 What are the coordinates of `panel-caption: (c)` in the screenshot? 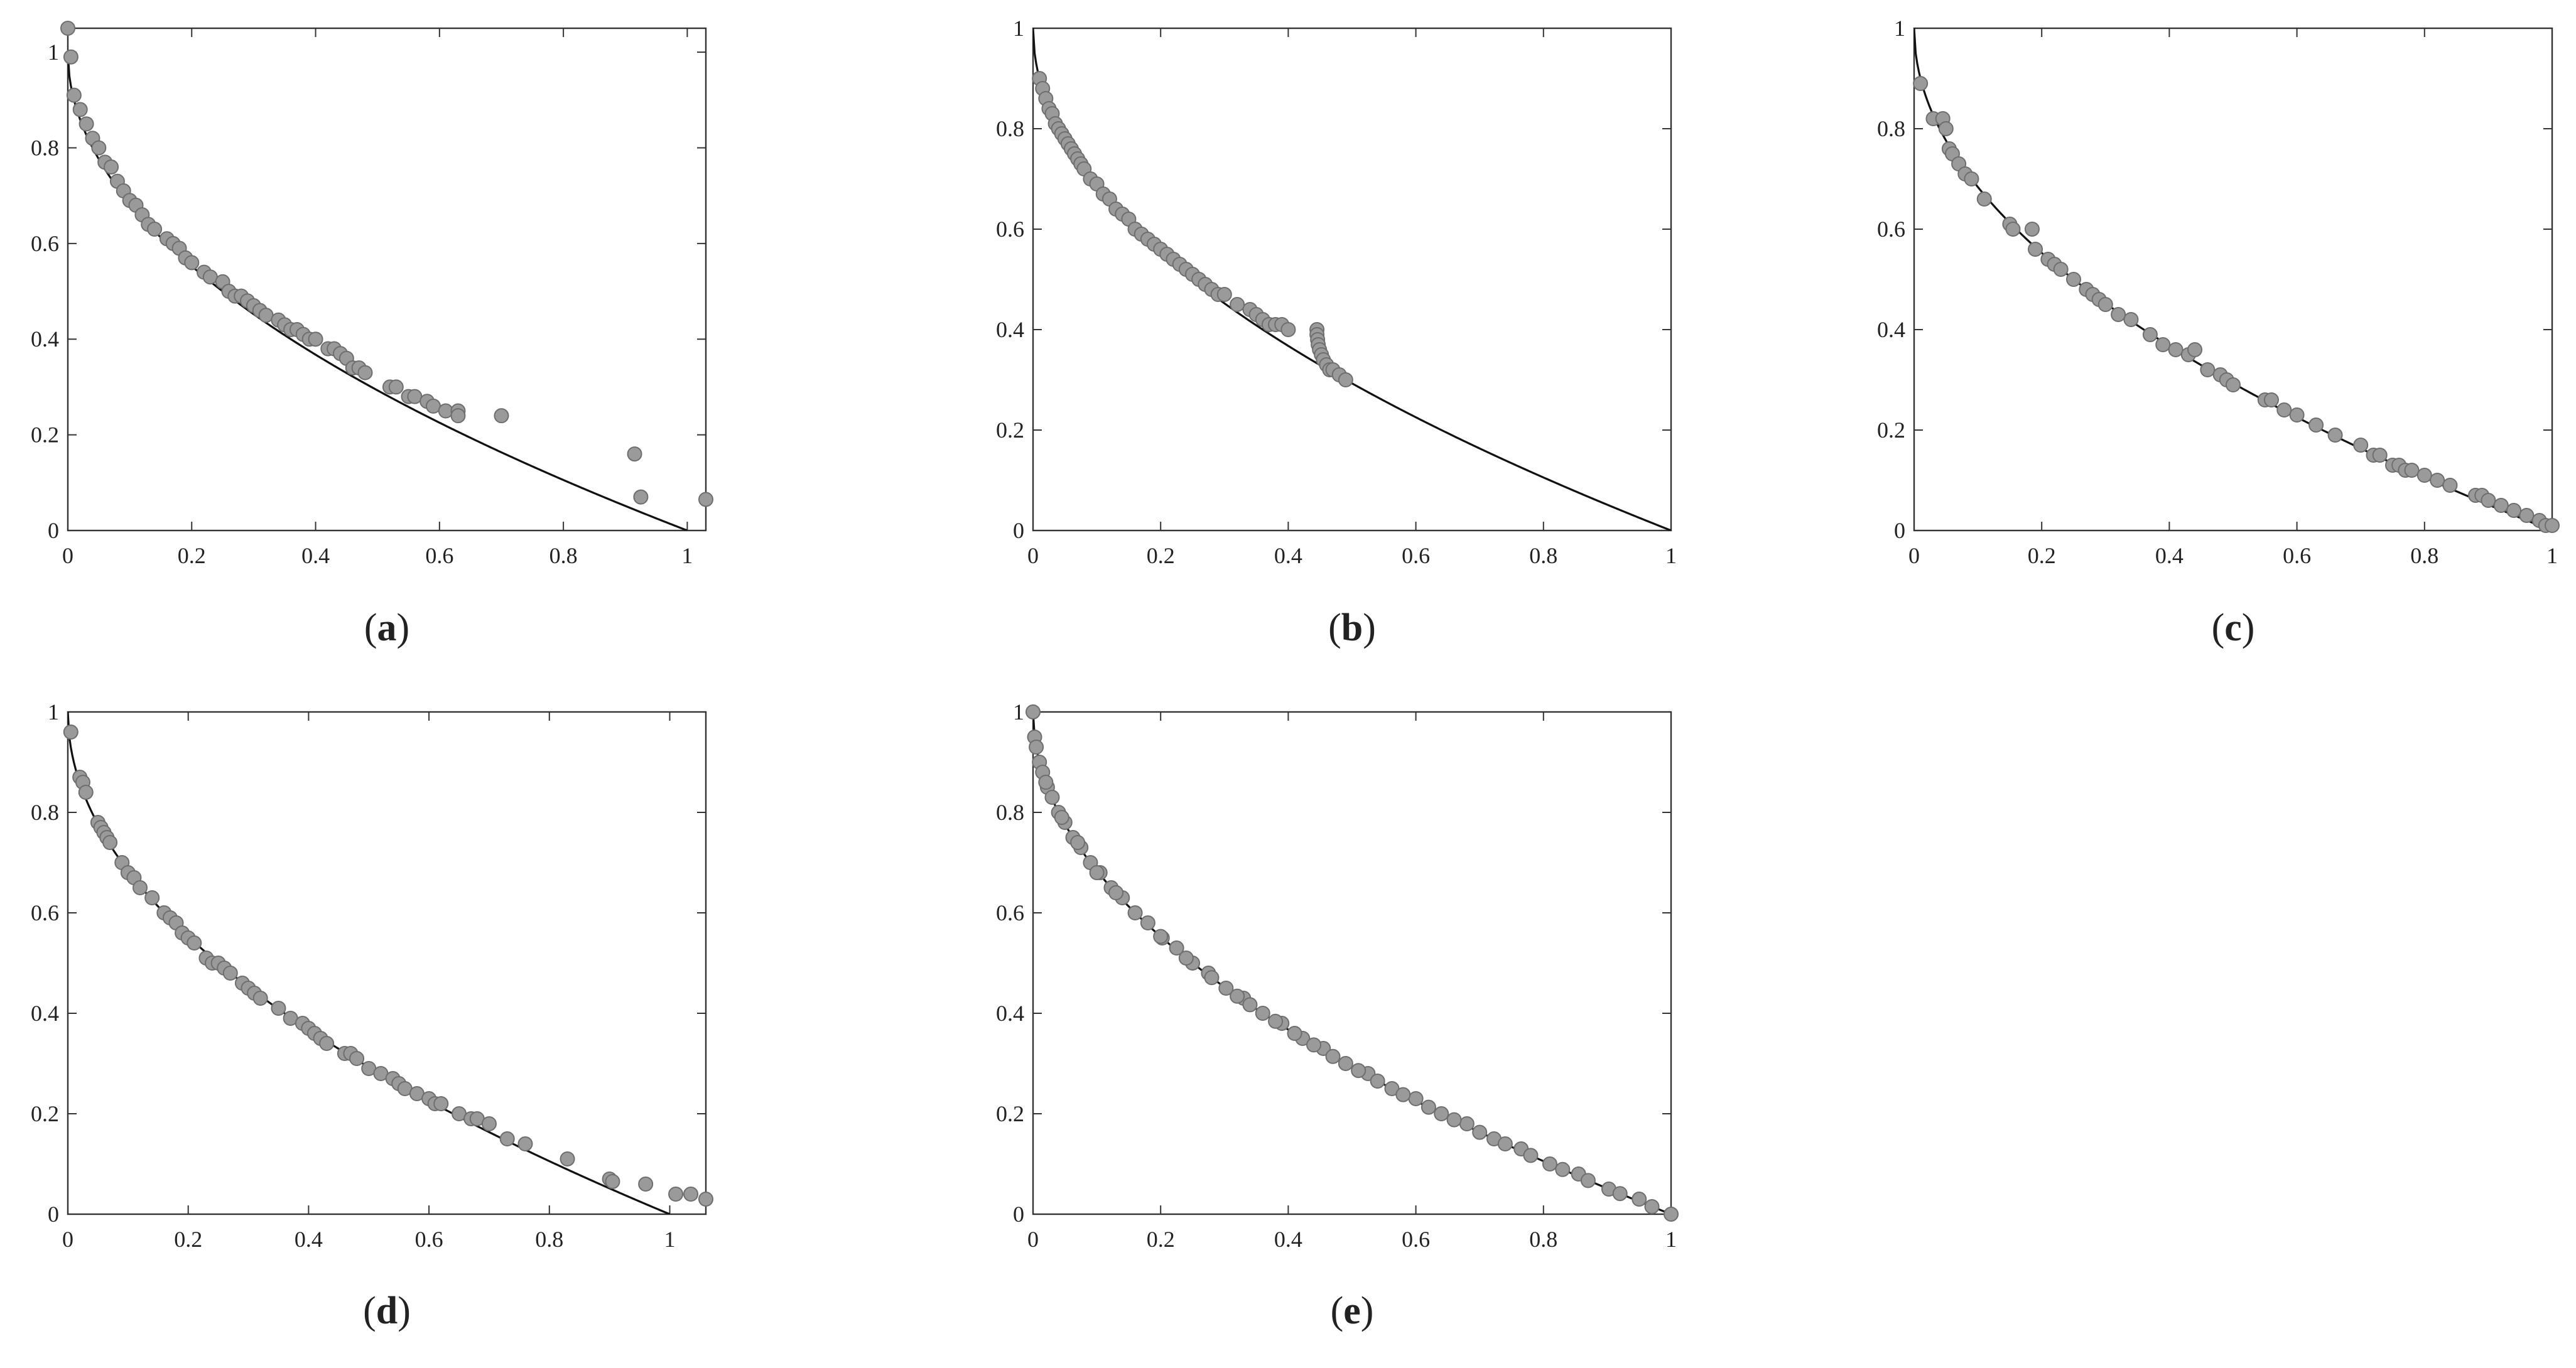 It's located at (2234, 627).